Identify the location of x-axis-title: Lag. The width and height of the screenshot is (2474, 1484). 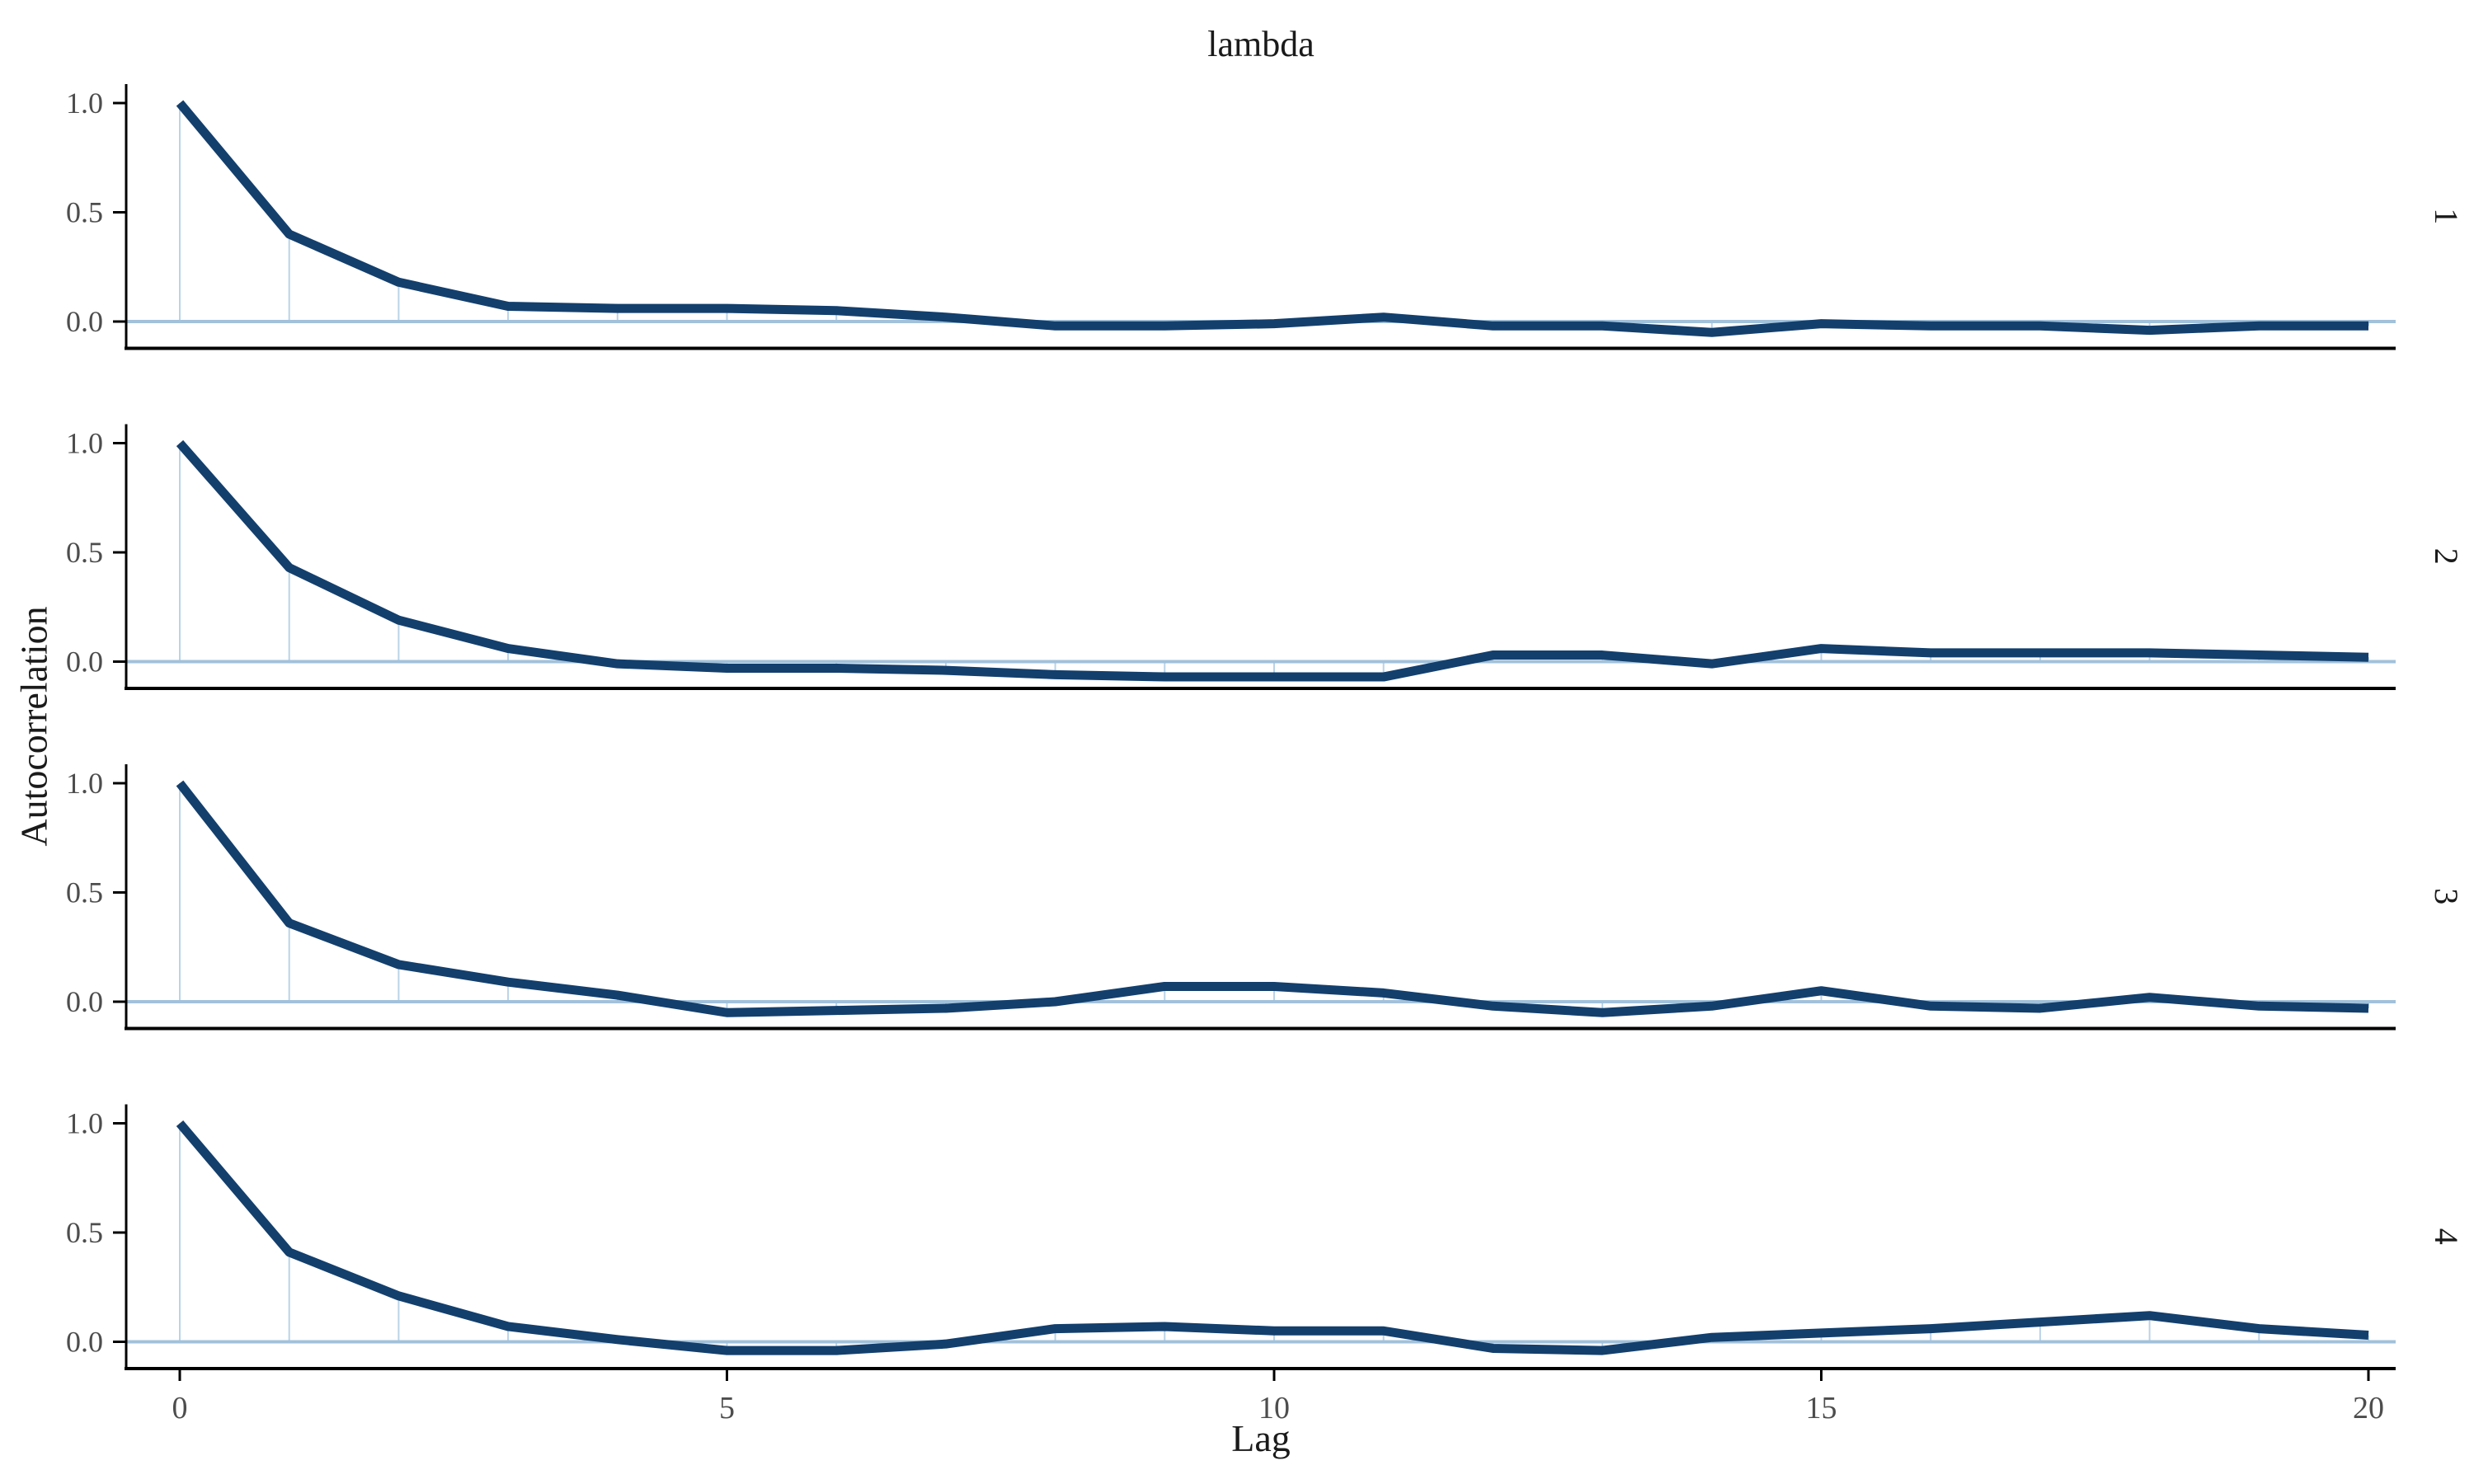
(1261, 1438).